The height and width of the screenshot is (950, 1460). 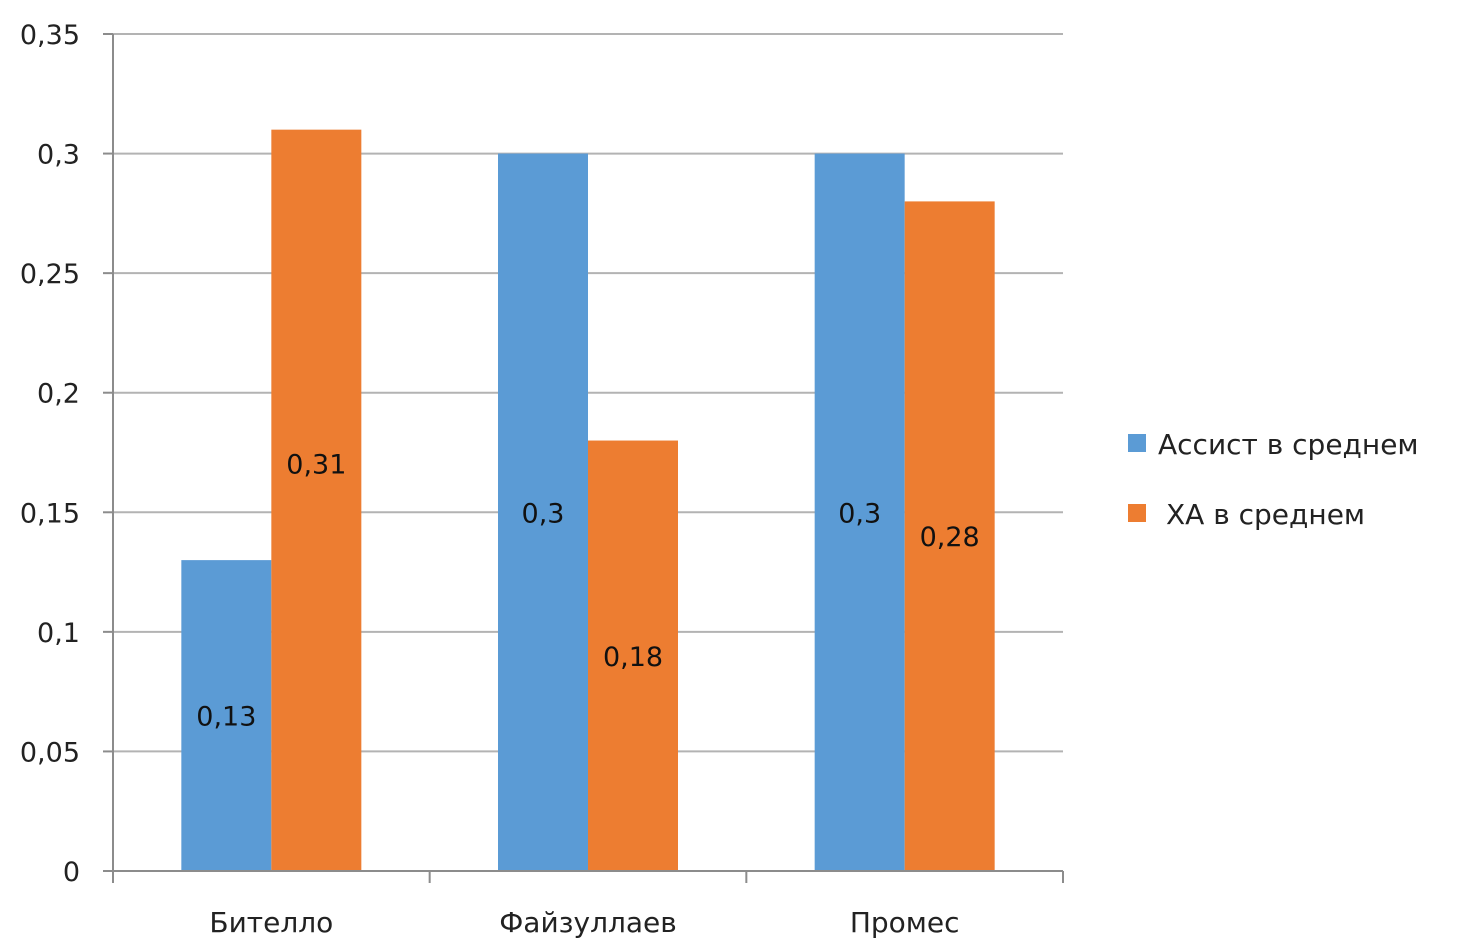 What do you see at coordinates (50, 274) in the screenshot?
I see `y-tick-label: 0,25` at bounding box center [50, 274].